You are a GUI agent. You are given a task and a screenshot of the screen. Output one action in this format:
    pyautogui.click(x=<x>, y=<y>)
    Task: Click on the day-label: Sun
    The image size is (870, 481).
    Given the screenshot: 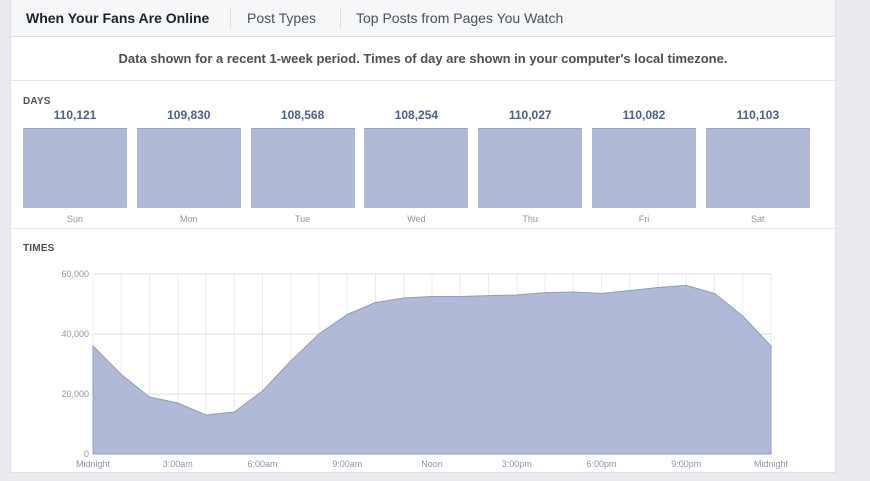 What is the action you would take?
    pyautogui.click(x=74, y=219)
    